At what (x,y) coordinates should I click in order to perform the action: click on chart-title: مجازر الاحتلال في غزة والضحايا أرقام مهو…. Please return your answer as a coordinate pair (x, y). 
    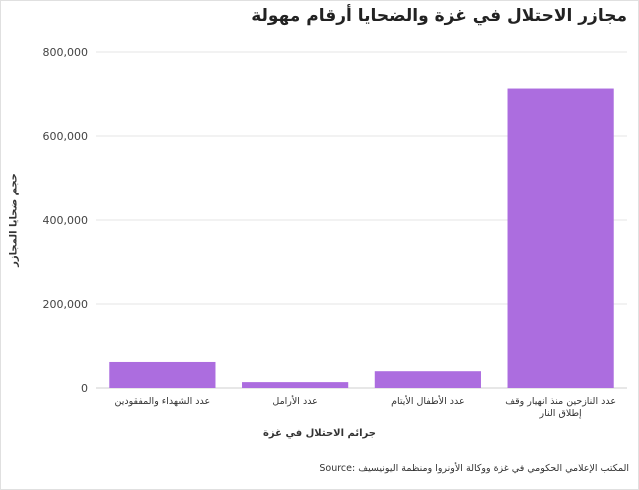
    Looking at the image, I should click on (439, 16).